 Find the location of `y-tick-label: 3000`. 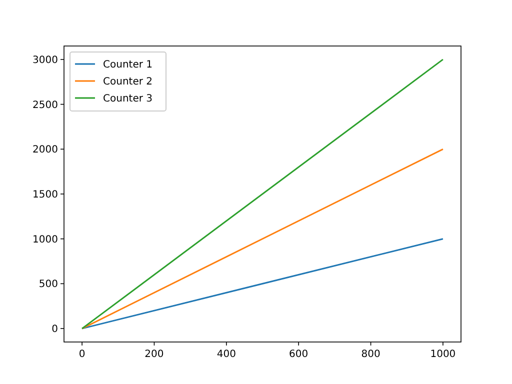

y-tick-label: 3000 is located at coordinates (45, 60).